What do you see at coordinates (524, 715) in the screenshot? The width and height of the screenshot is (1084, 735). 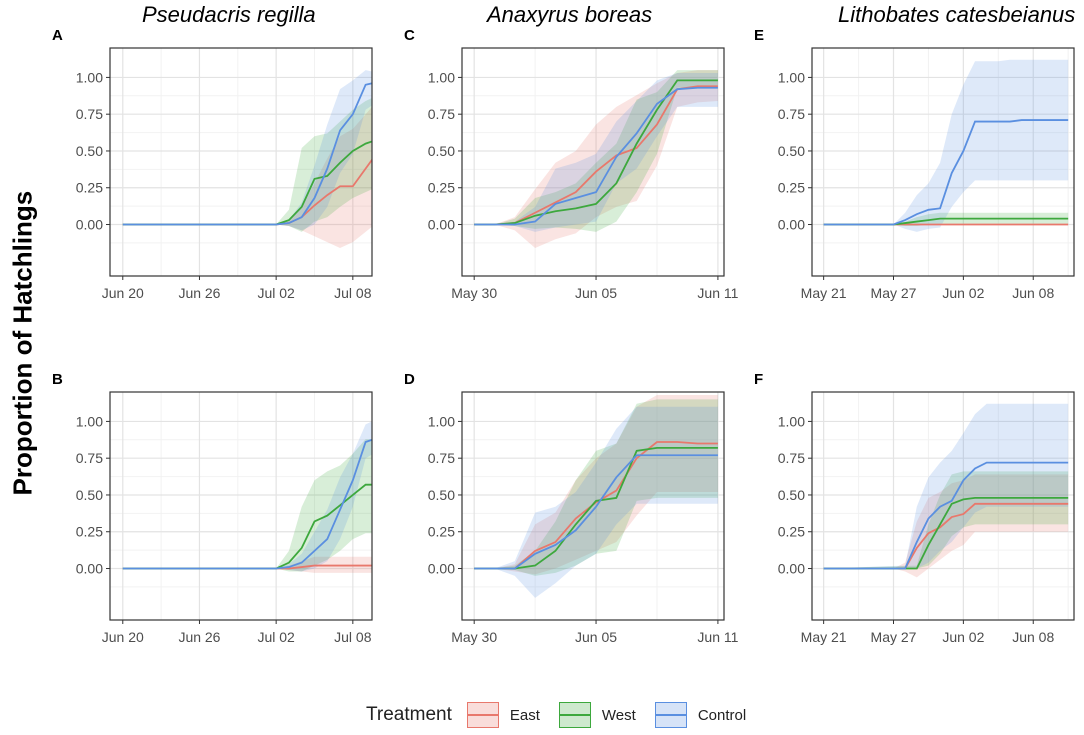 I see `legend-label-east: East` at bounding box center [524, 715].